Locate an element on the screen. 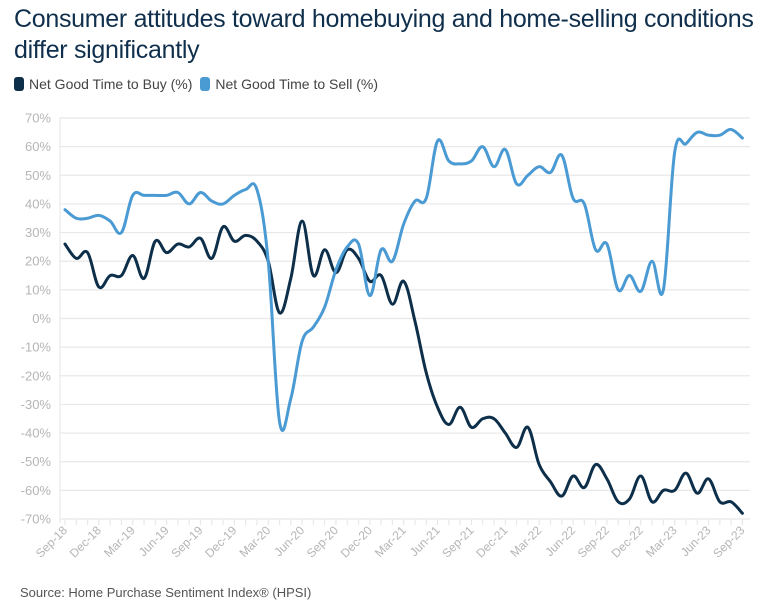 Image resolution: width=768 pixels, height=607 pixels. y-tick-label: -20% is located at coordinates (36, 375).